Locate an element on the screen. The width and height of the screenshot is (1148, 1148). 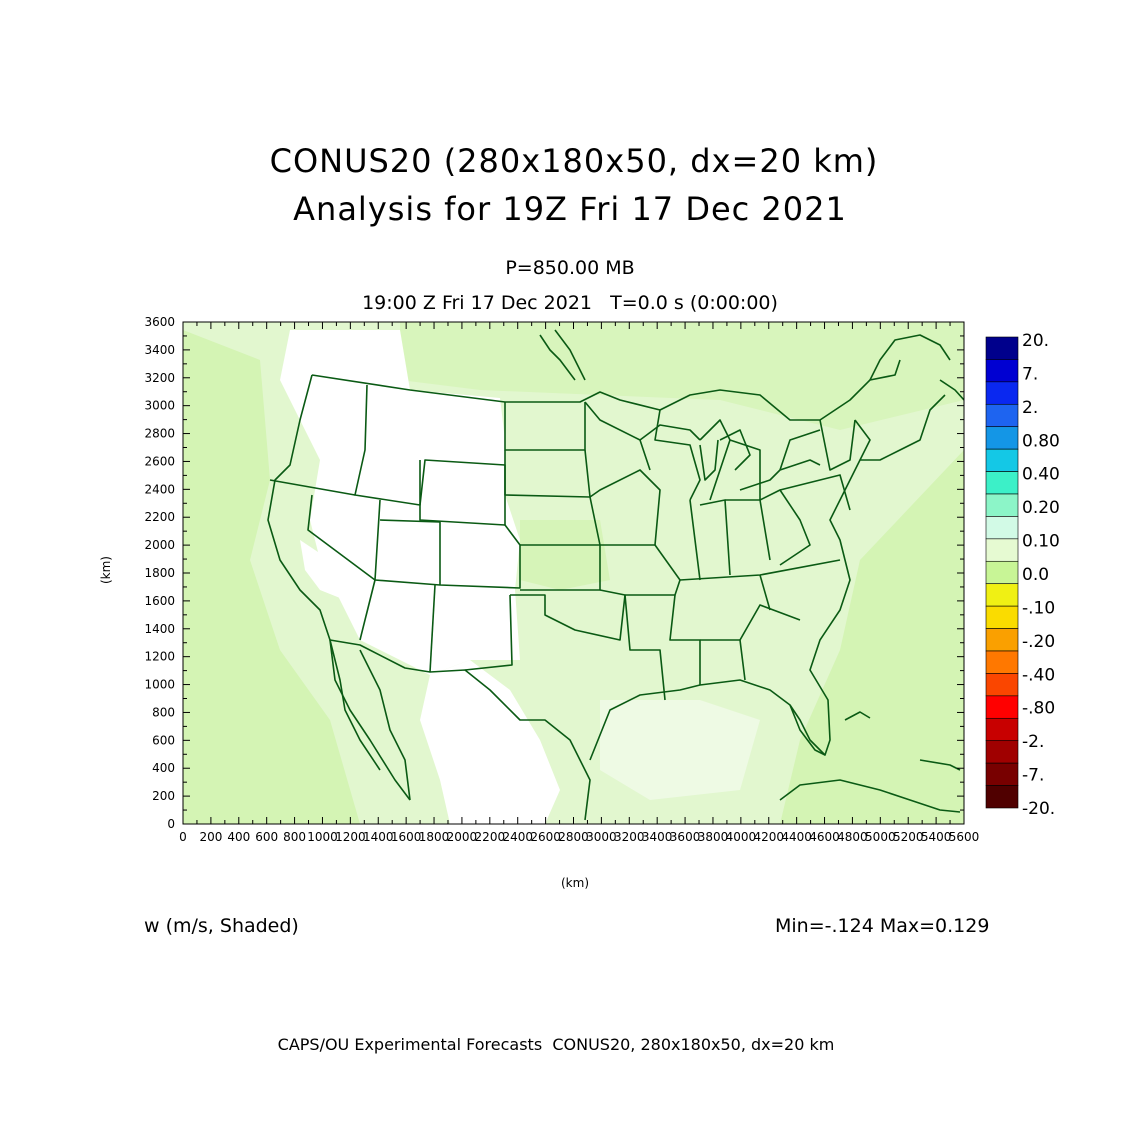
x-tick-label: 3200 is located at coordinates (629, 837).